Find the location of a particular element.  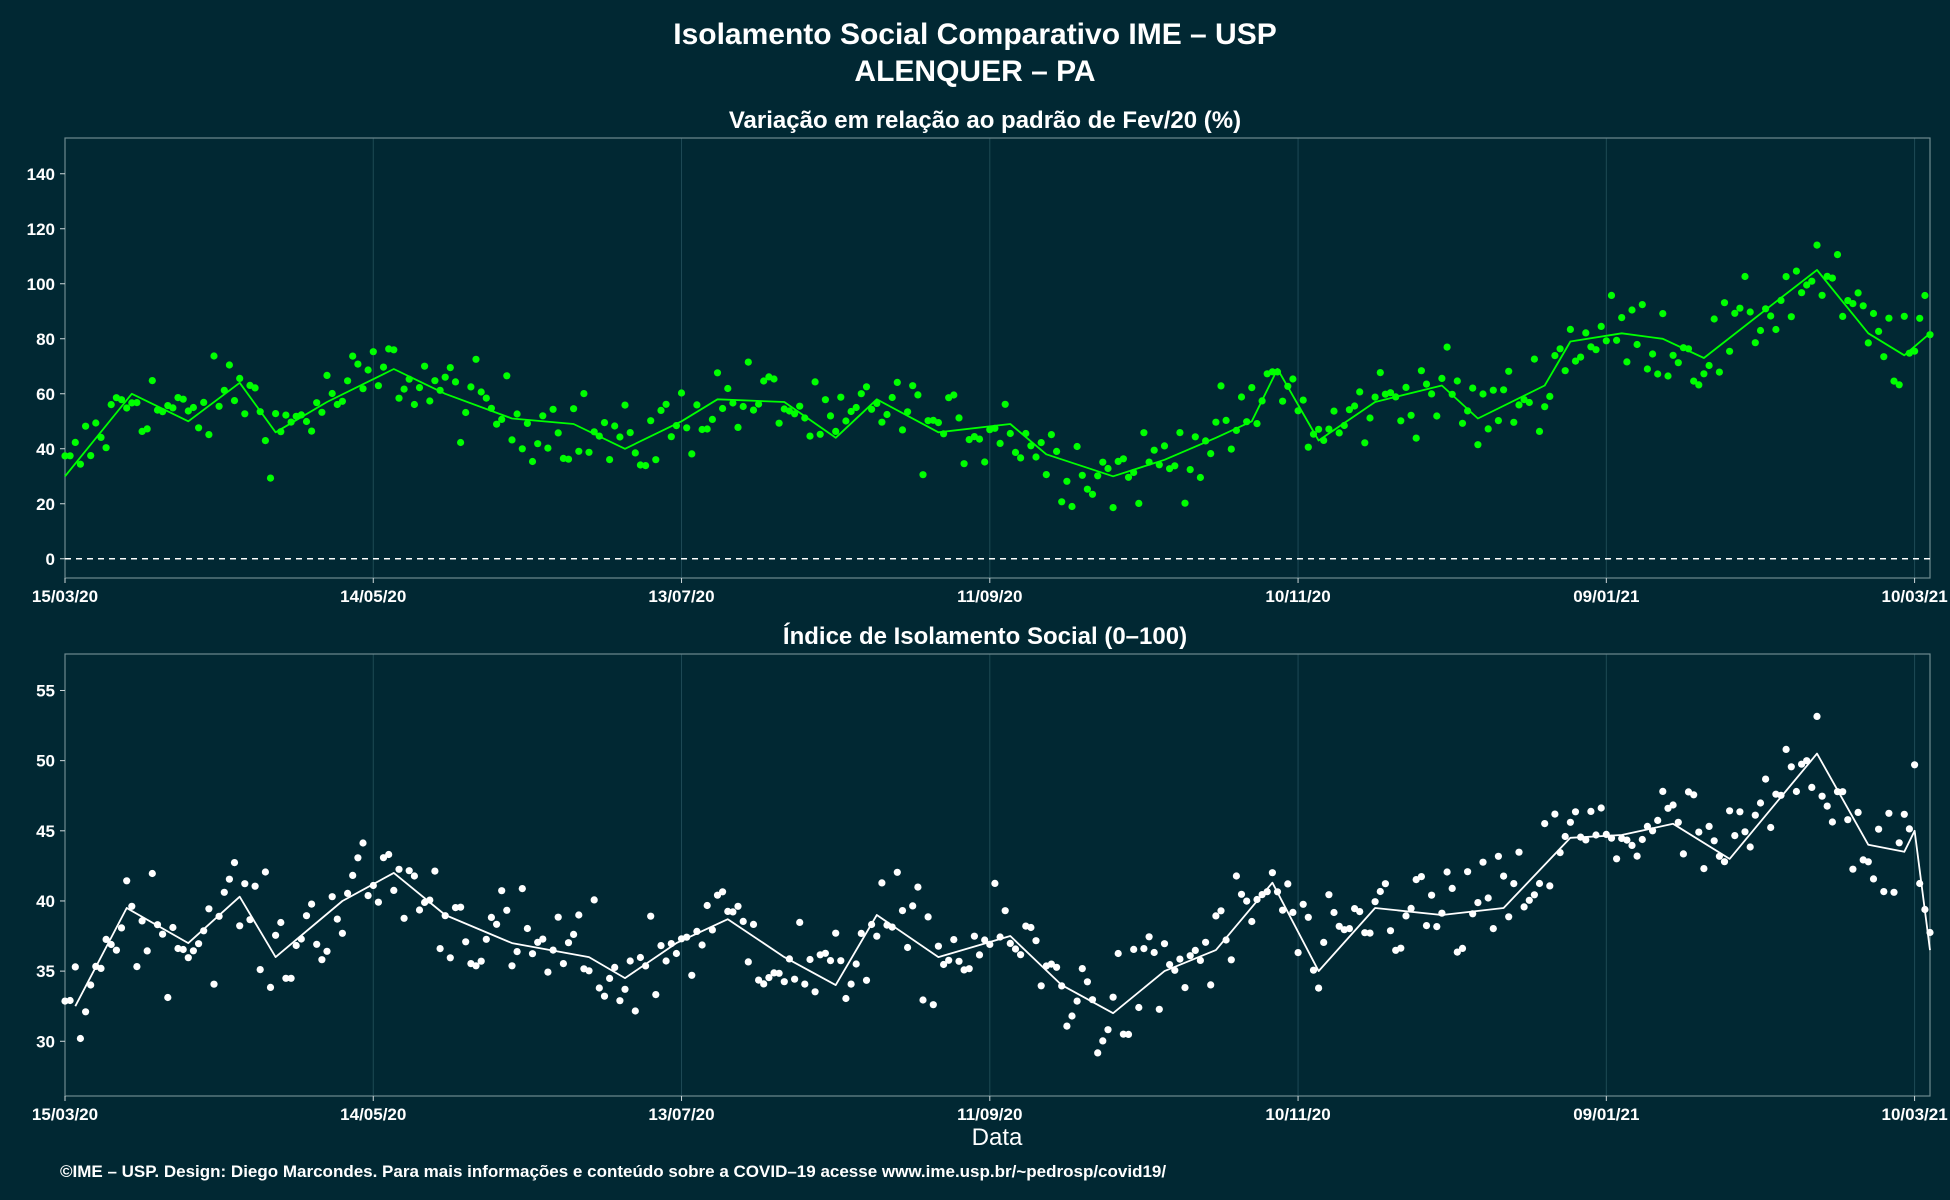

panel2-ytick-label: 35 is located at coordinates (45, 971).